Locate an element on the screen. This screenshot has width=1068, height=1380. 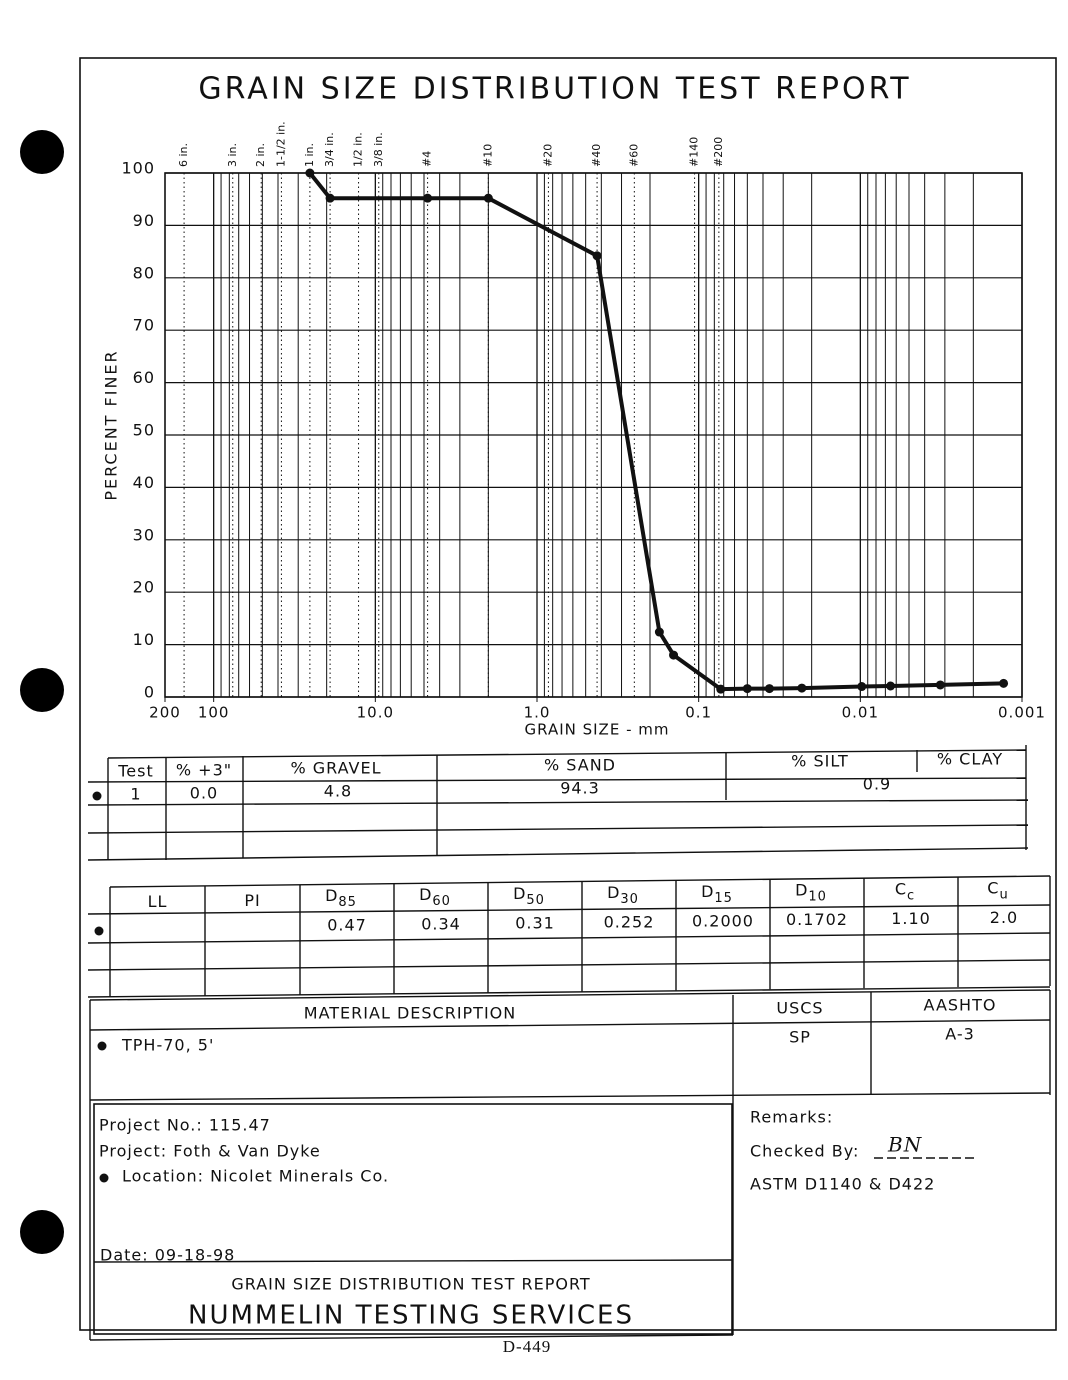
sieve-label: 1 in. is located at coordinates (309, 155).